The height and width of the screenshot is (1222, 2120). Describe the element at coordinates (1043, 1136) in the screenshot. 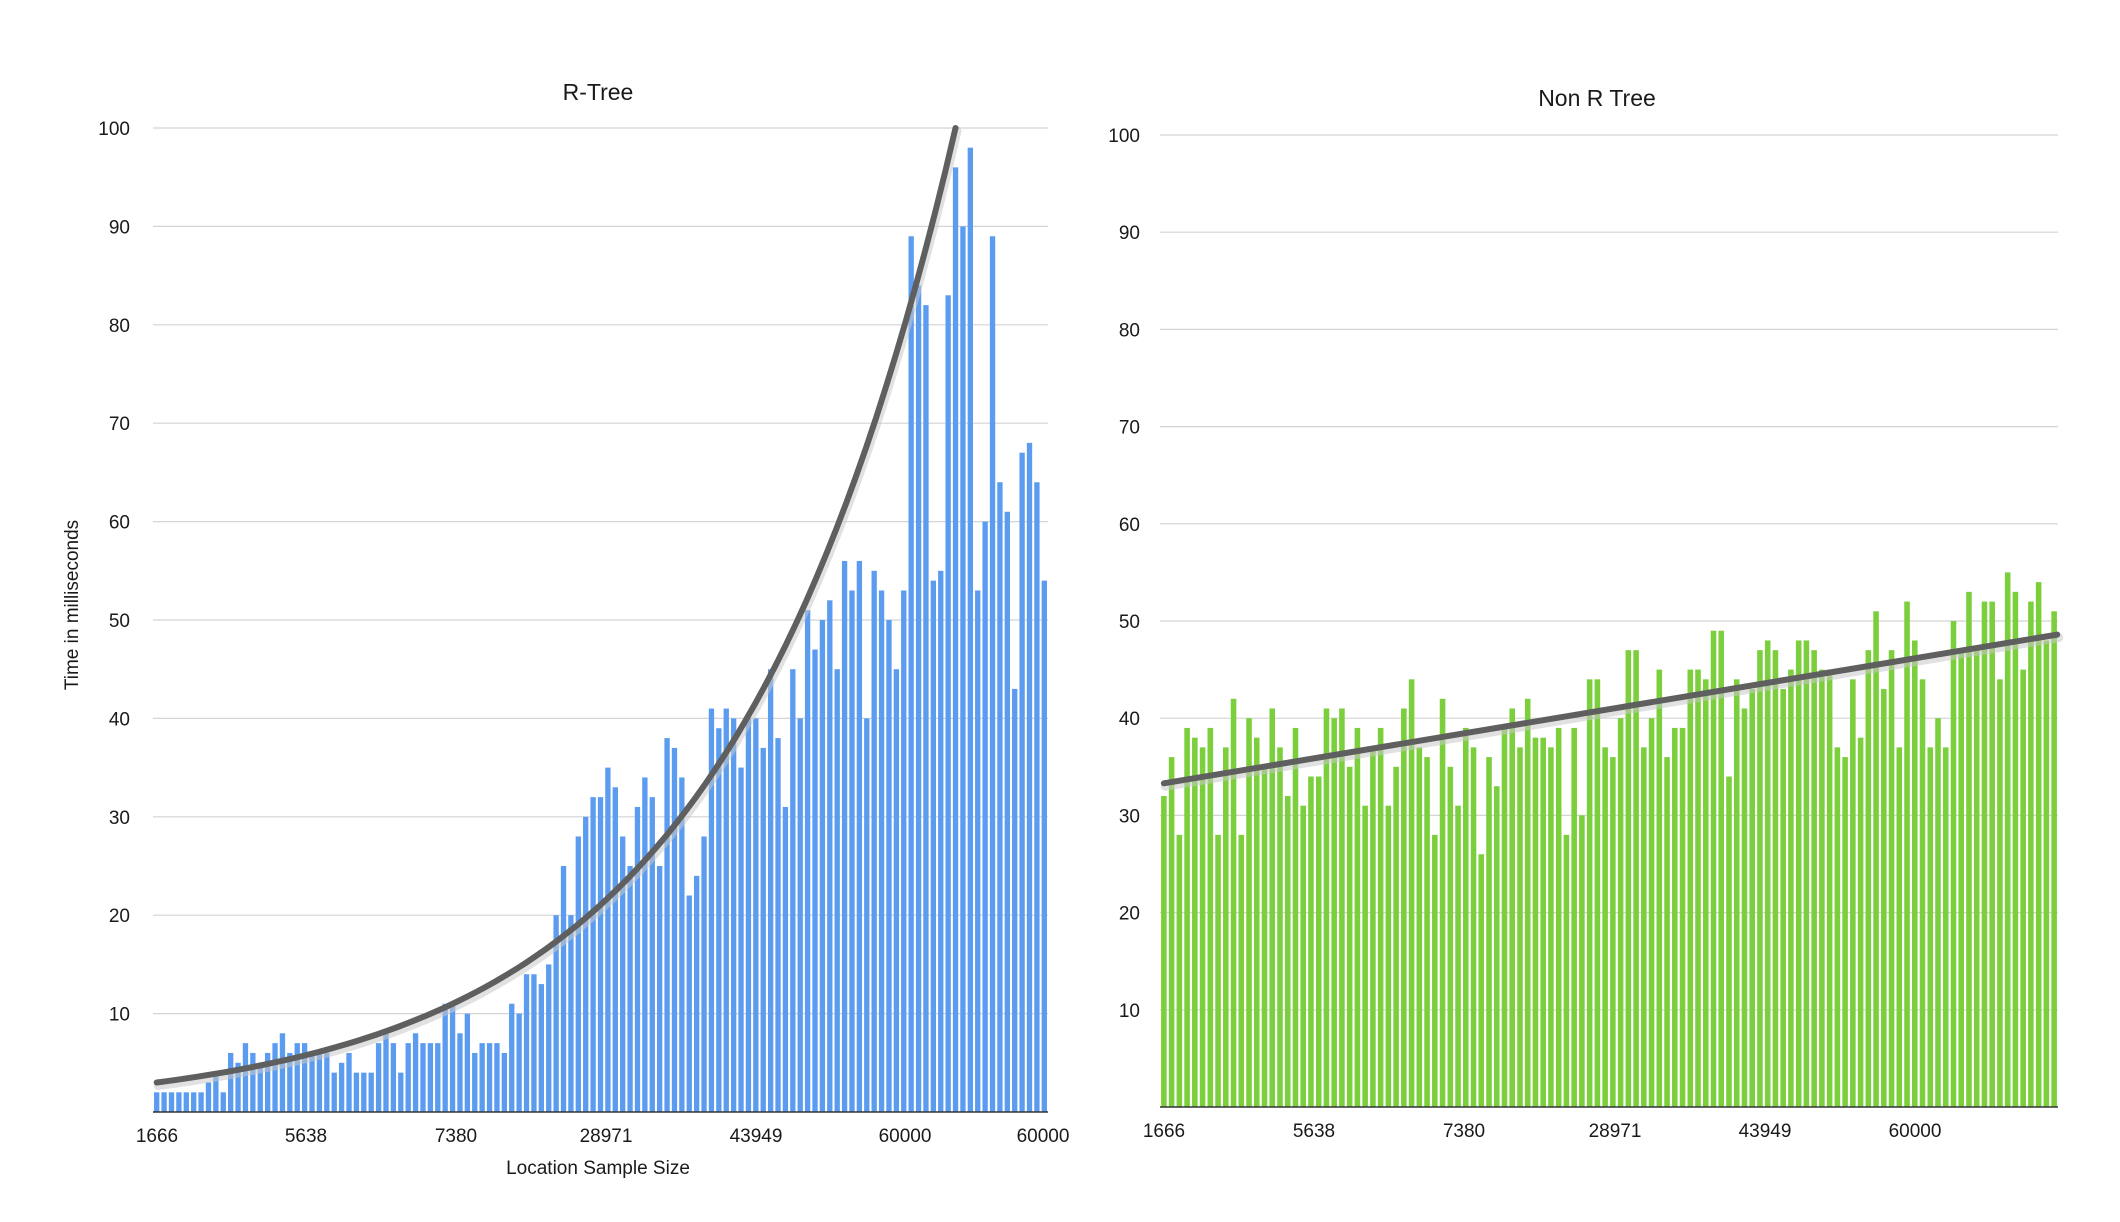

I see `x-tick-label: 60000` at that location.